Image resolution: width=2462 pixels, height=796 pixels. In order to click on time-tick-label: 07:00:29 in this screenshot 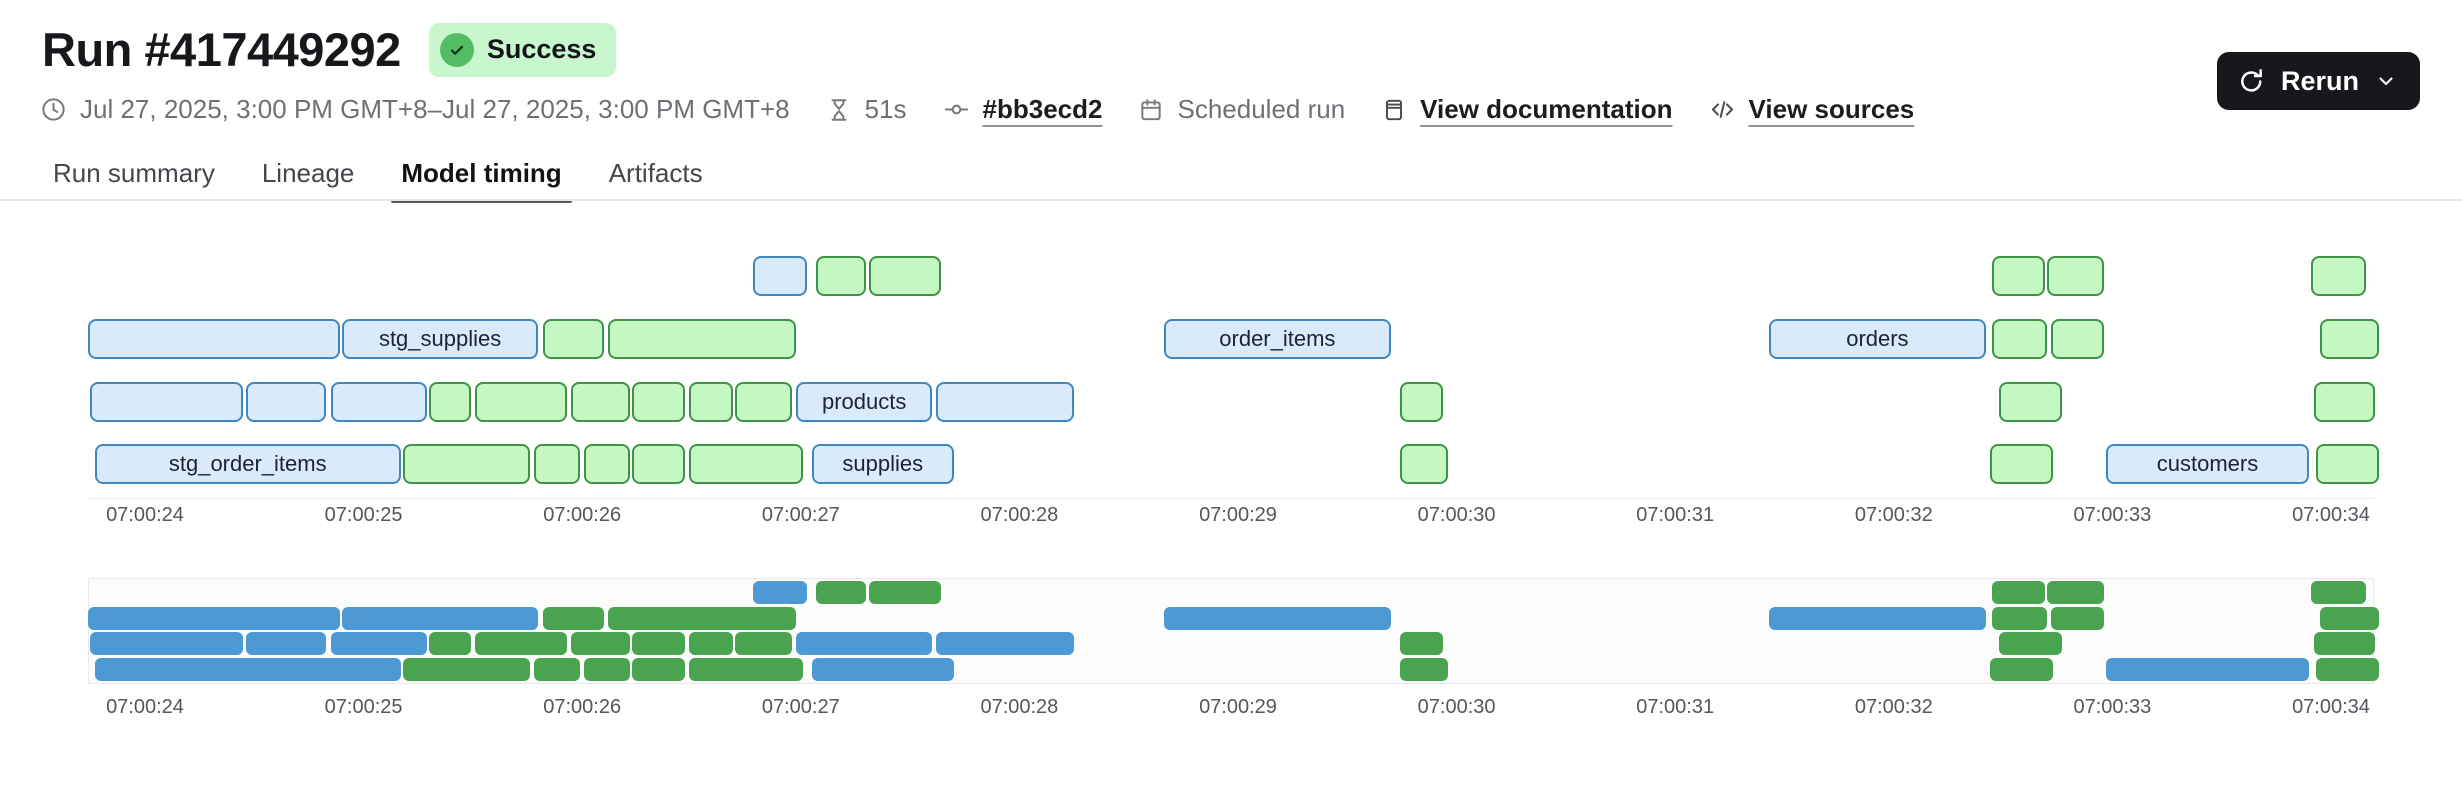, I will do `click(1238, 707)`.